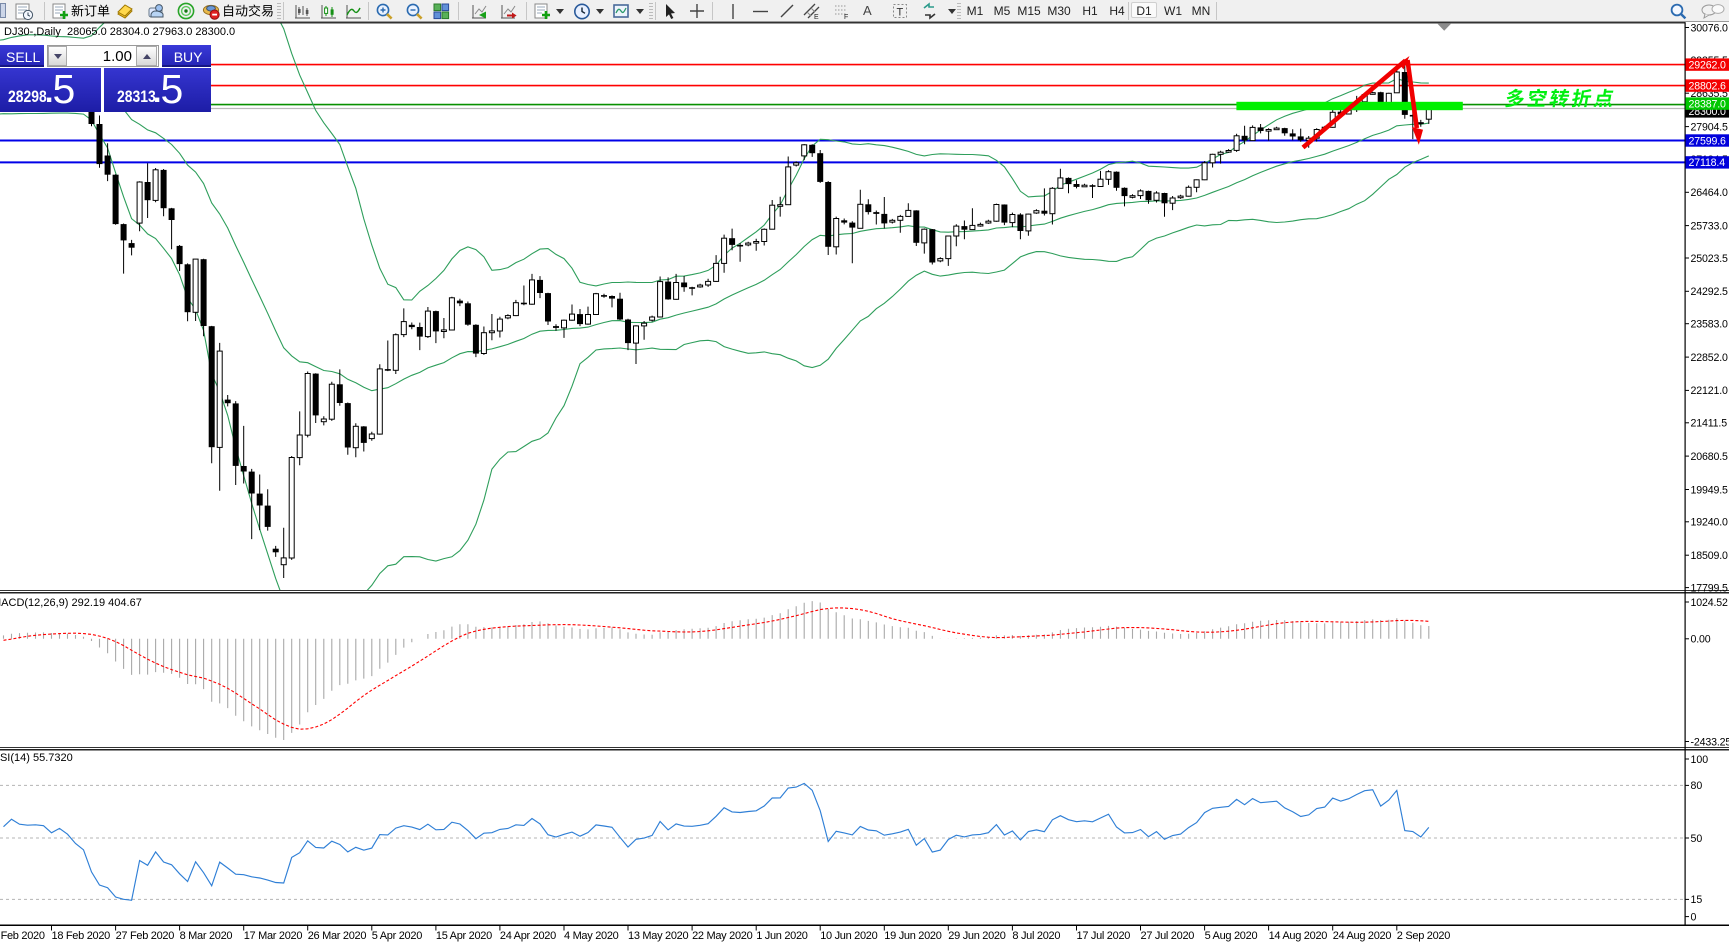 This screenshot has height=949, width=1729. Describe the element at coordinates (816, 17) in the screenshot. I see `svg-text: E` at that location.